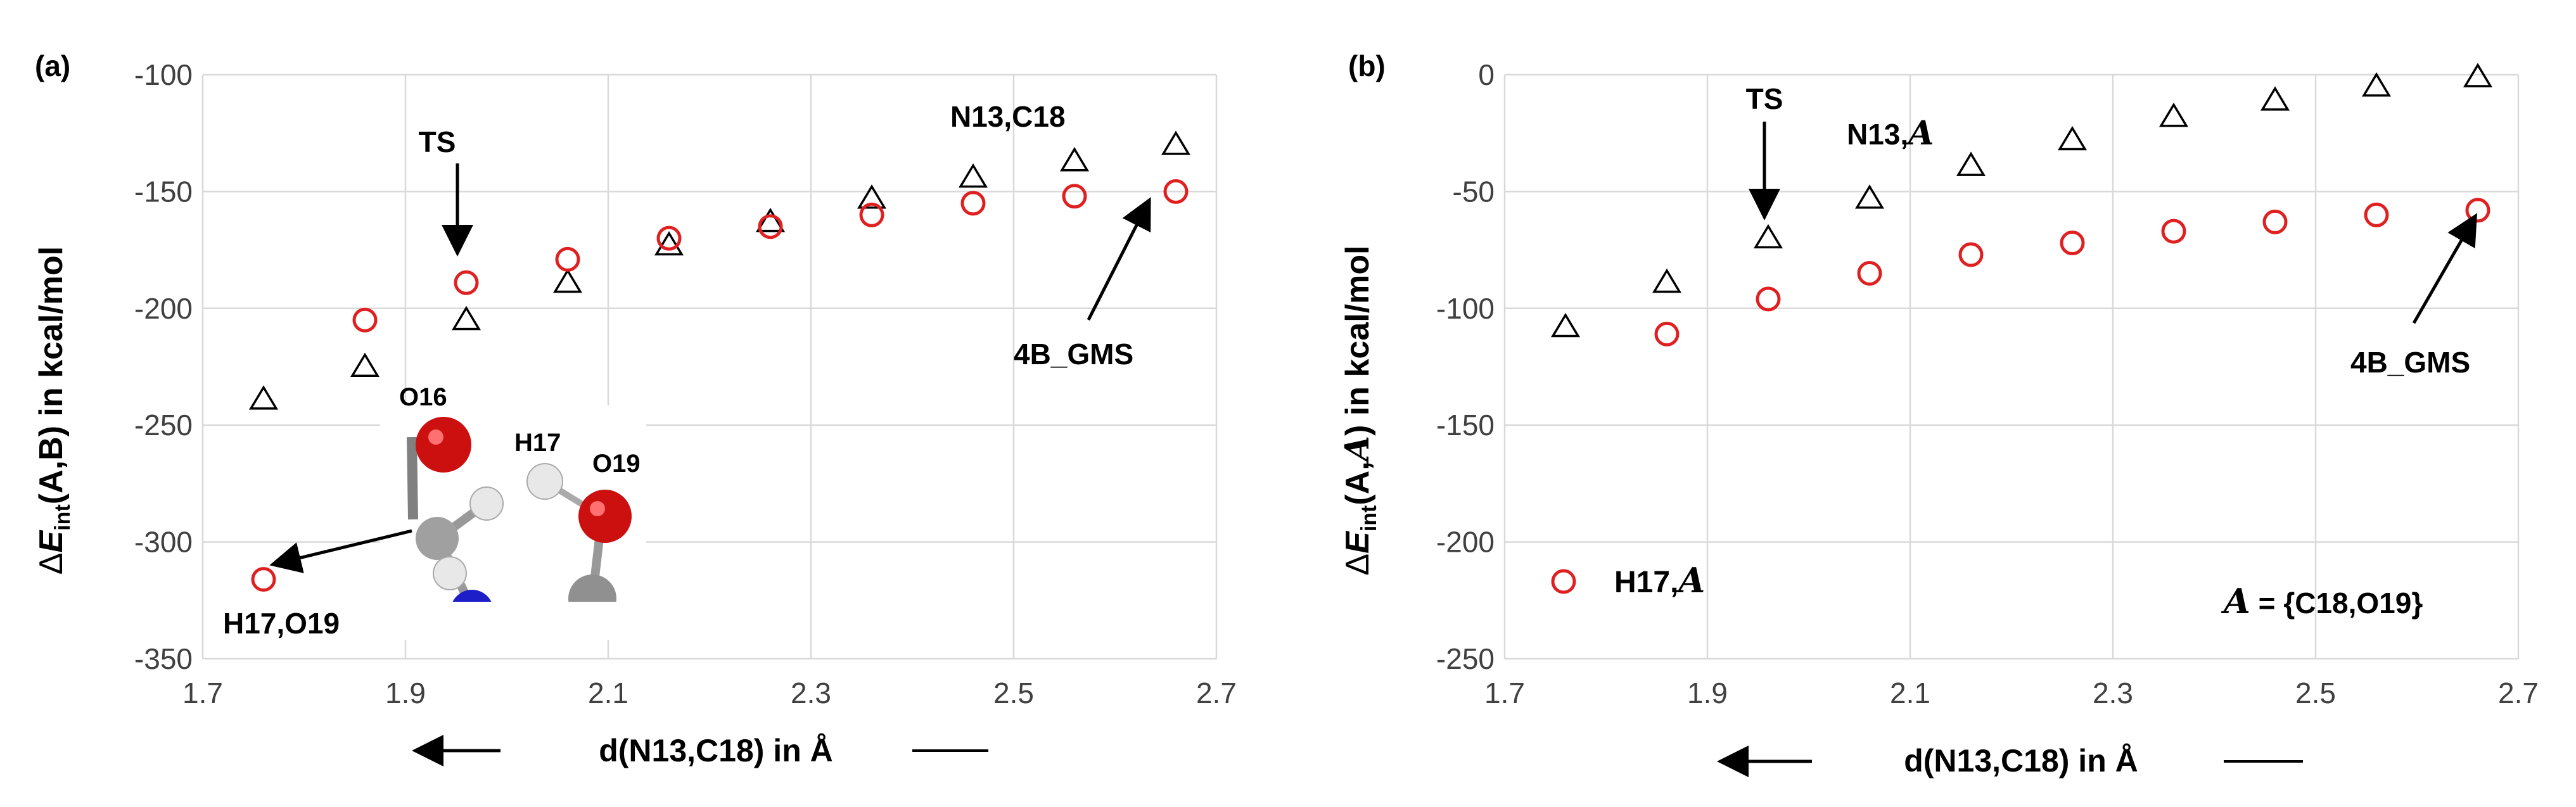 The height and width of the screenshot is (807, 2576). What do you see at coordinates (538, 443) in the screenshot?
I see `atom-label-h17: H17` at bounding box center [538, 443].